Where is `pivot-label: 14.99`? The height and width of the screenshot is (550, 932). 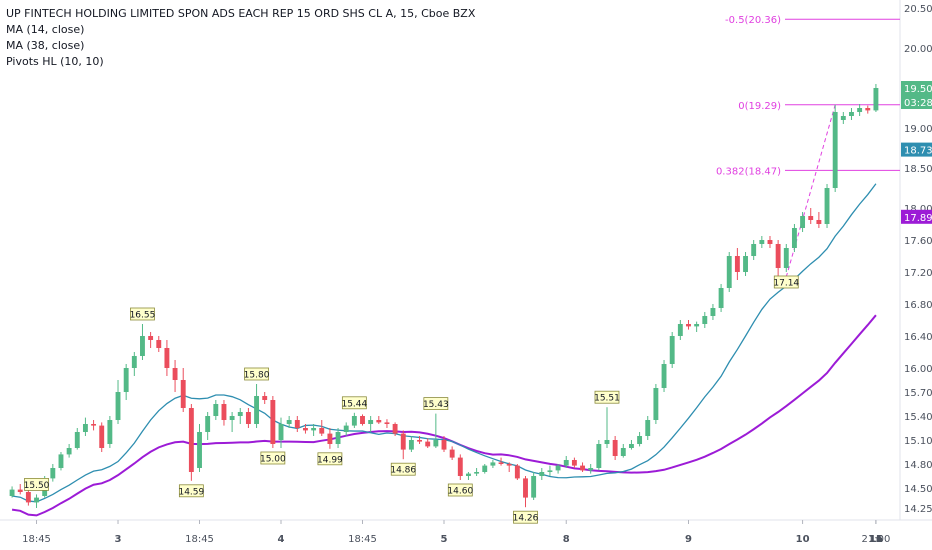 pivot-label: 14.99 is located at coordinates (330, 458).